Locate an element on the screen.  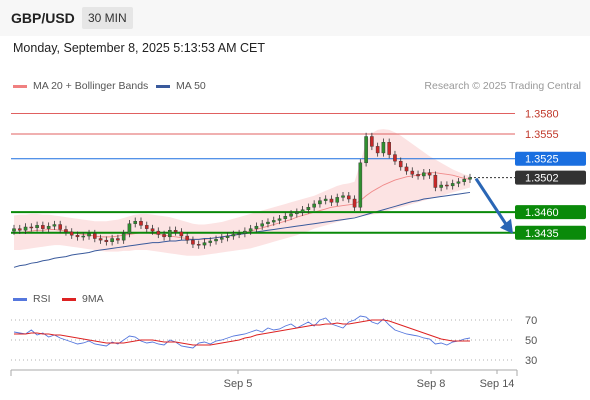
legend-rsi-label: RSI is located at coordinates (42, 299).